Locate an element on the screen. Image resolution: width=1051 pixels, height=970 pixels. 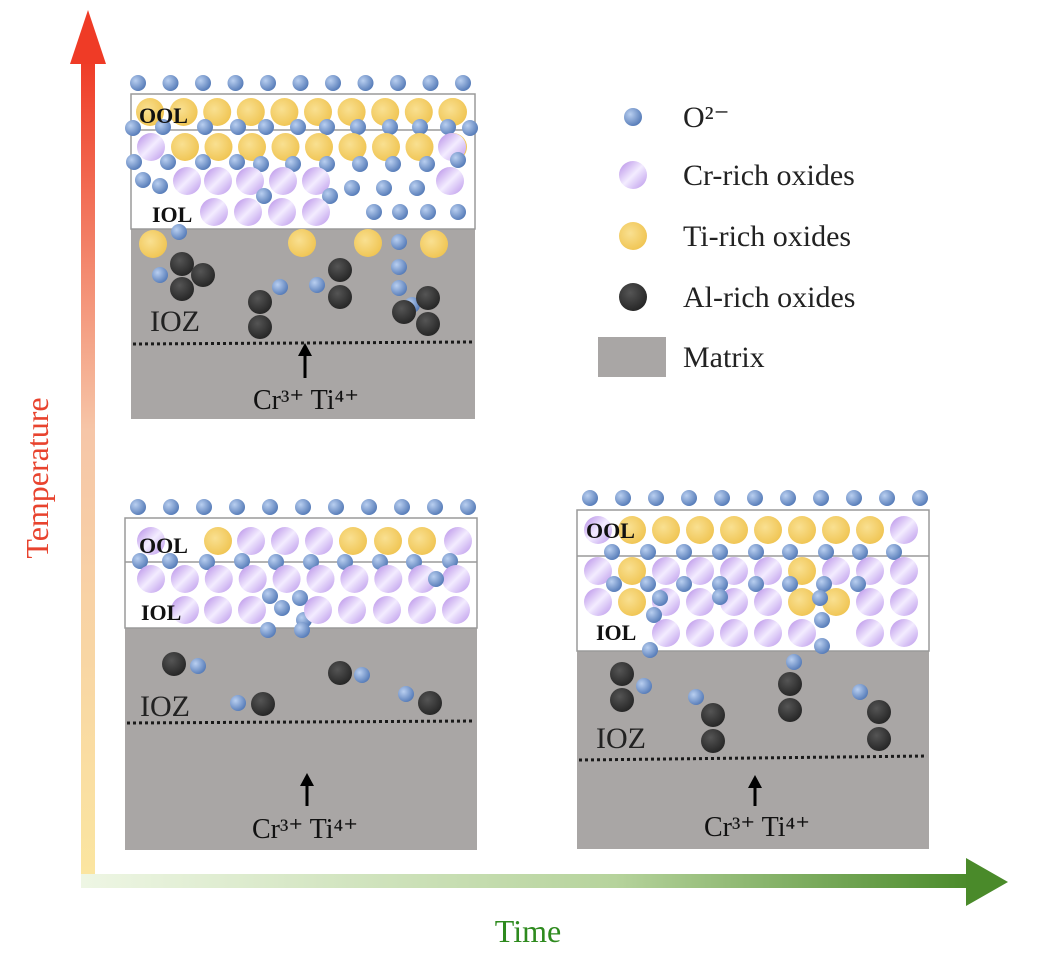
cr-oxide-icon is located at coordinates (633, 175).